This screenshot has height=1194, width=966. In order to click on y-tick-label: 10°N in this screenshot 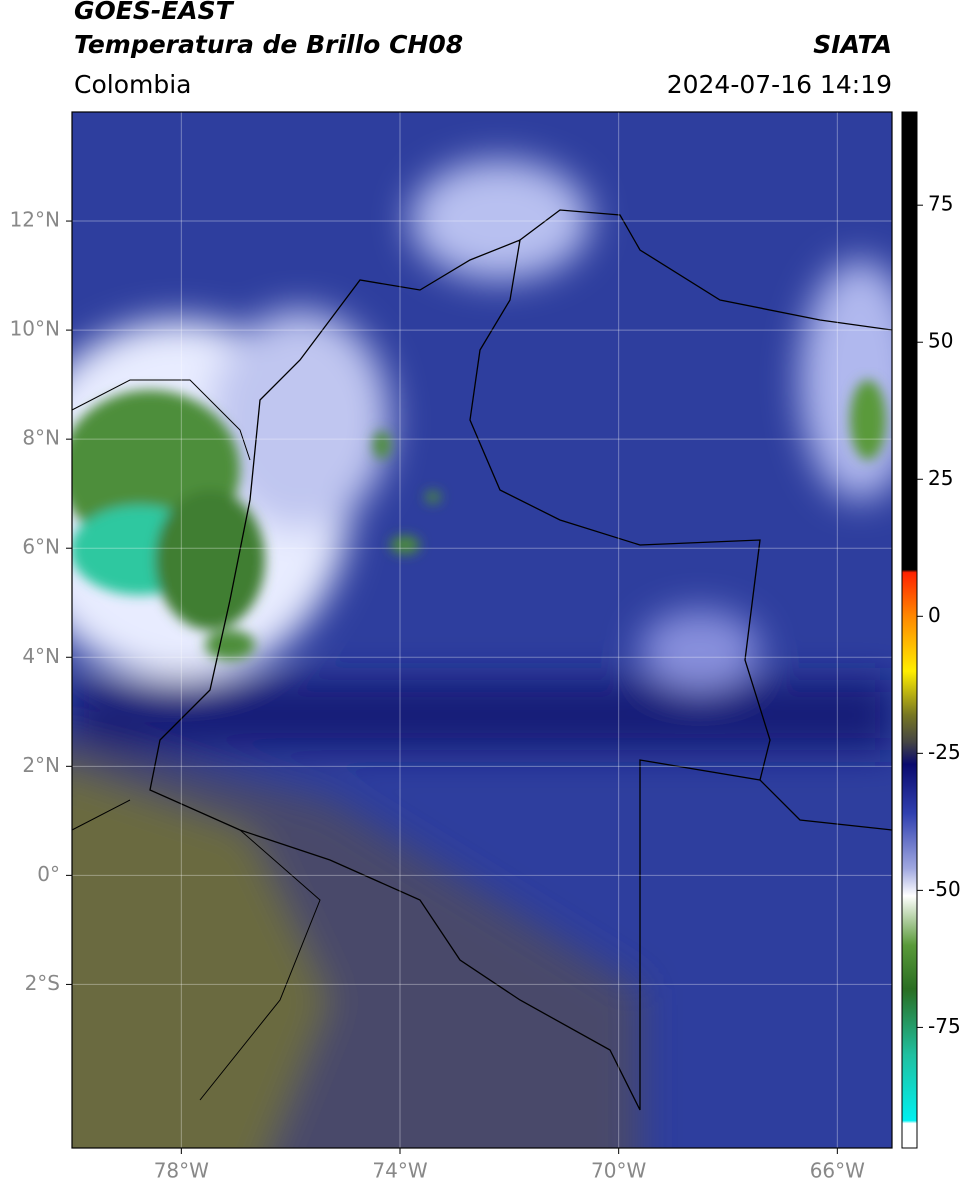, I will do `click(35, 329)`.